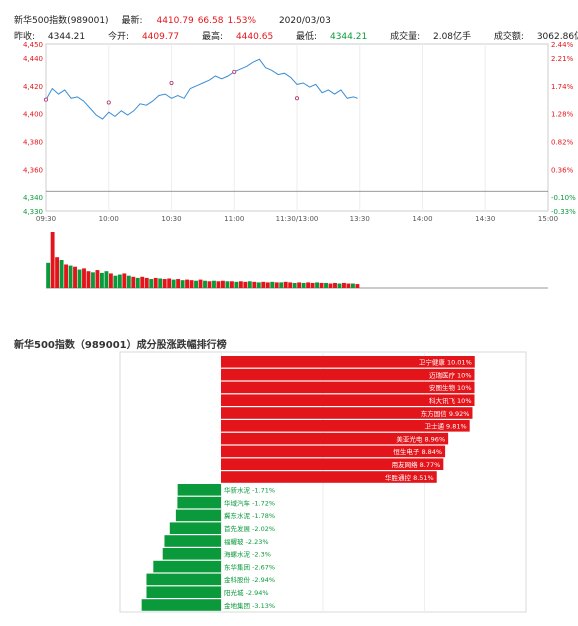 The height and width of the screenshot is (626, 578). Describe the element at coordinates (420, 438) in the screenshot. I see `gainer-label: 美亚光电 8.96%` at that location.